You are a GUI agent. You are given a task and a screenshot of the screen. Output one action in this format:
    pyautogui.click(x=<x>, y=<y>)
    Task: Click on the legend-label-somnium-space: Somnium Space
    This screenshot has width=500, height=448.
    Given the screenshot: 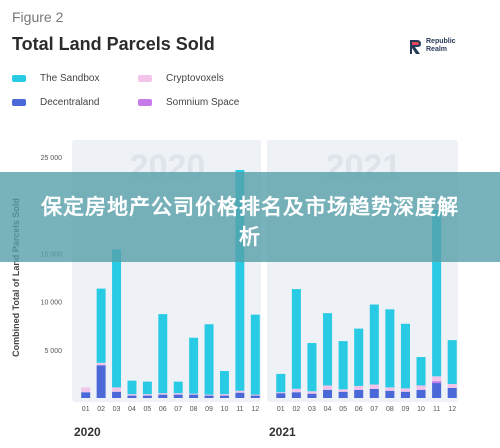 What is the action you would take?
    pyautogui.click(x=203, y=102)
    